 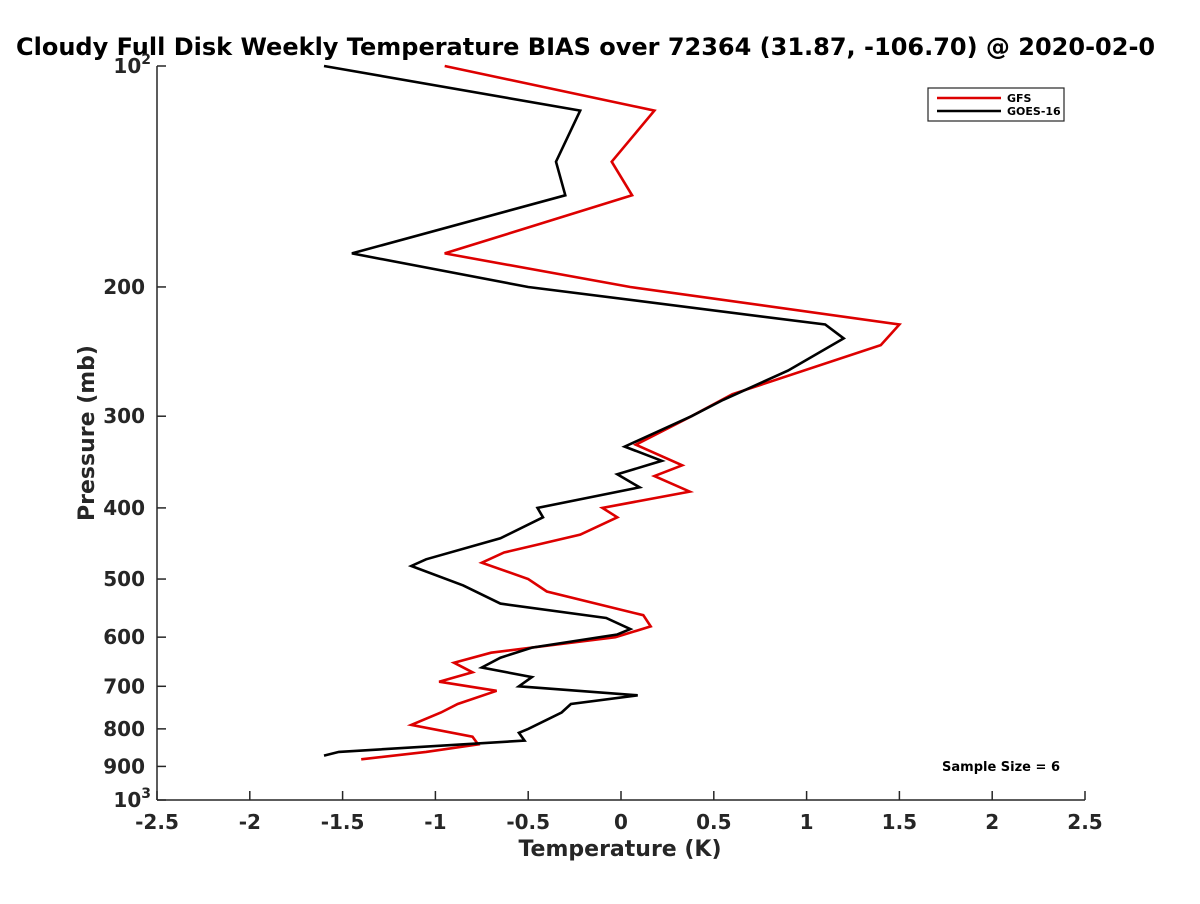 What do you see at coordinates (124, 579) in the screenshot?
I see `y-tick-label: 500` at bounding box center [124, 579].